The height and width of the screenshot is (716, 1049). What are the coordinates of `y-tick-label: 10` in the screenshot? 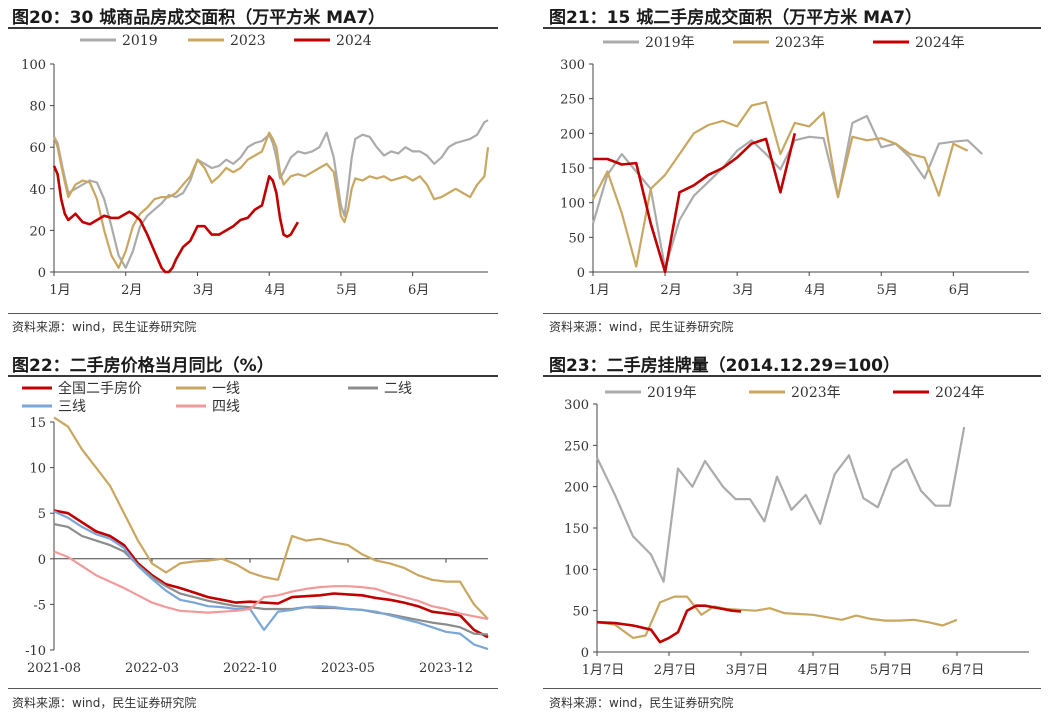 It's located at (37, 469).